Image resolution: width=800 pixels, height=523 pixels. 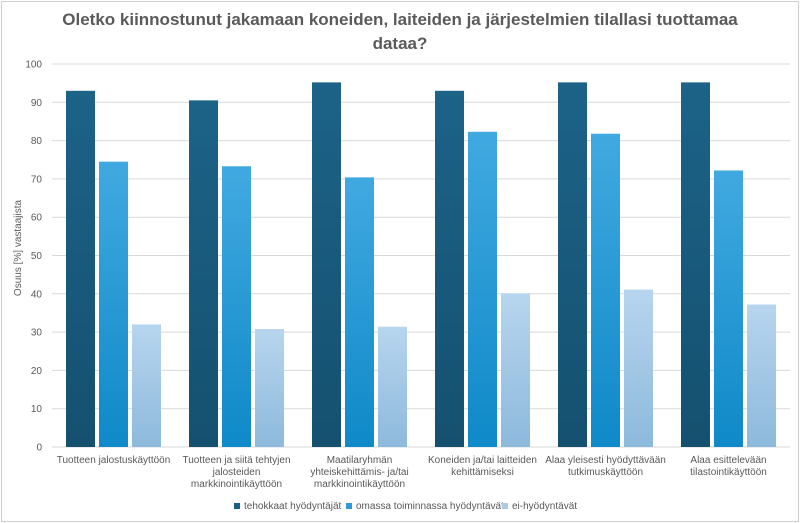 What do you see at coordinates (544, 506) in the screenshot?
I see `legend-label: ei-hyödyntävät` at bounding box center [544, 506].